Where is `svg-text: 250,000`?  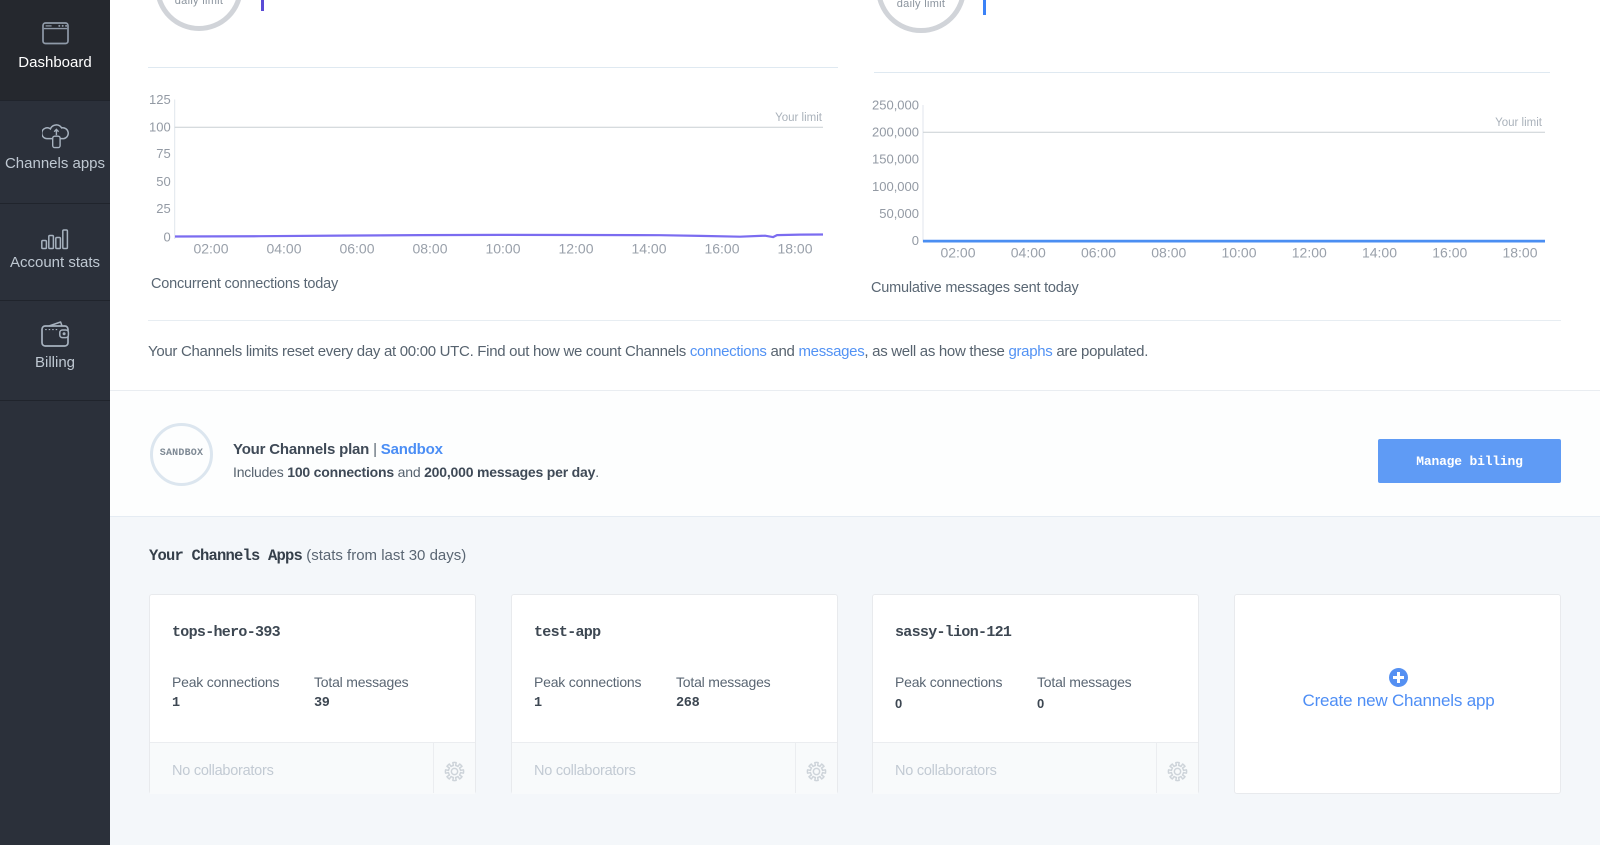
svg-text: 250,000 is located at coordinates (895, 105).